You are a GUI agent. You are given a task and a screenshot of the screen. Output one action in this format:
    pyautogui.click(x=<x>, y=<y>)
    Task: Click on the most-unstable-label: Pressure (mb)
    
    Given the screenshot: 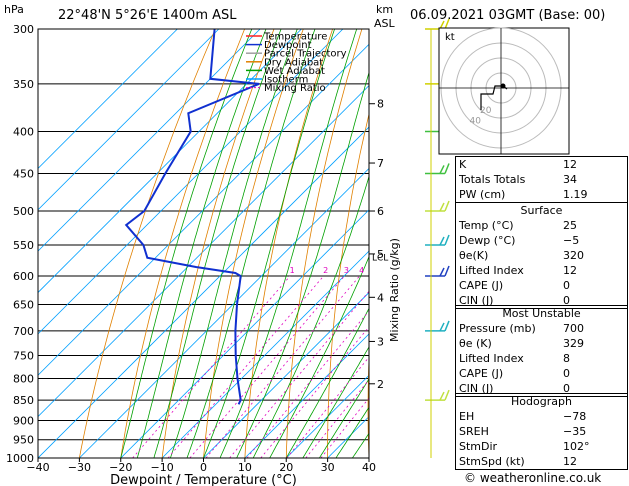 What is the action you would take?
    pyautogui.click(x=497, y=328)
    